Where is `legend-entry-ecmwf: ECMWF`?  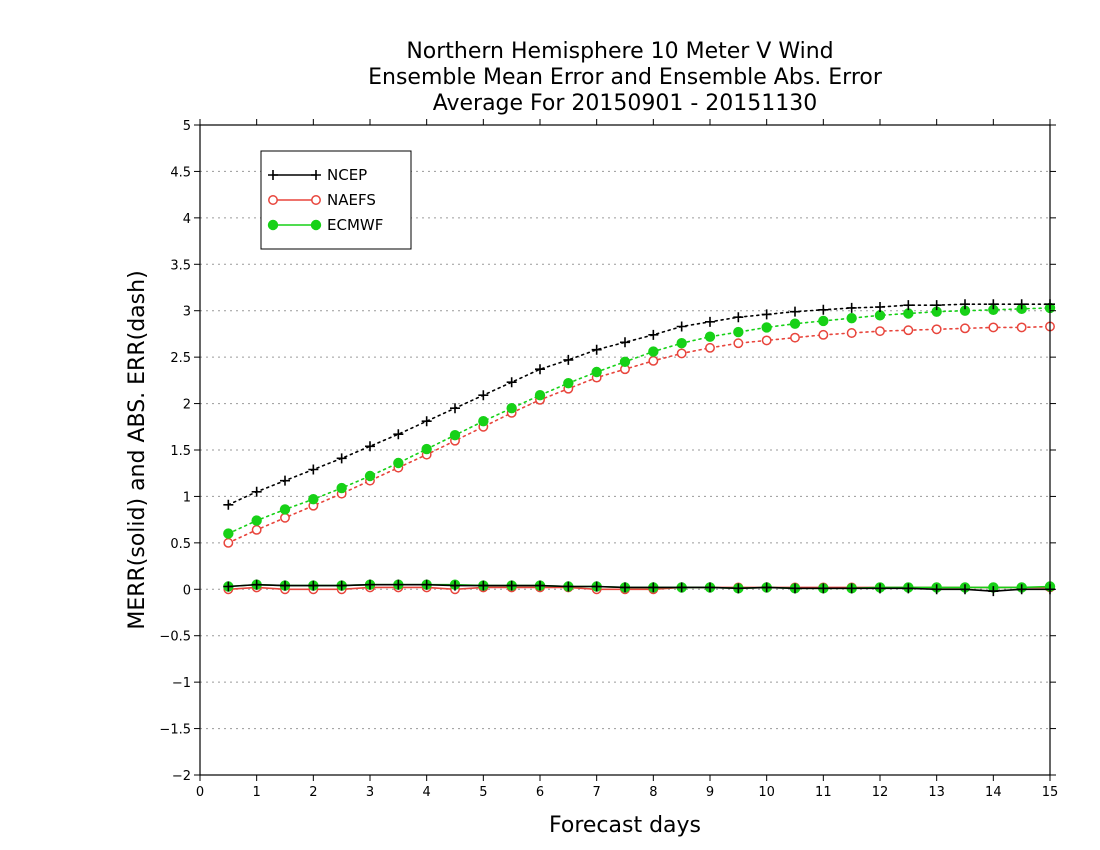
legend-entry-ecmwf: ECMWF is located at coordinates (325, 225).